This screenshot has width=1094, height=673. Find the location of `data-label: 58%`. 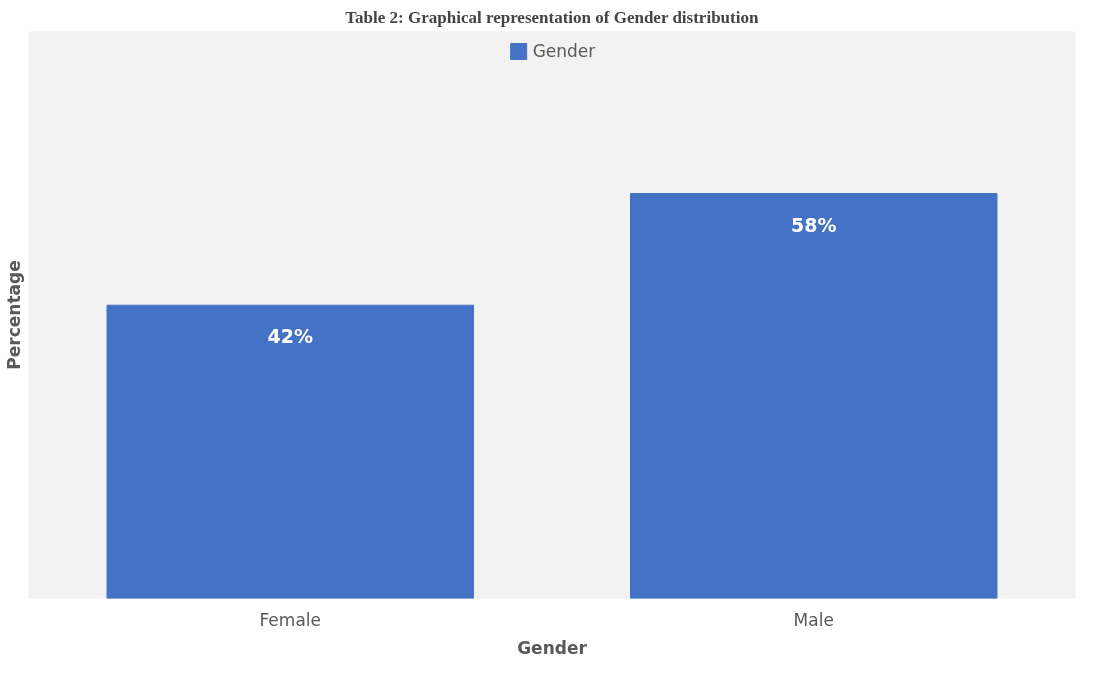

data-label: 58% is located at coordinates (814, 224).